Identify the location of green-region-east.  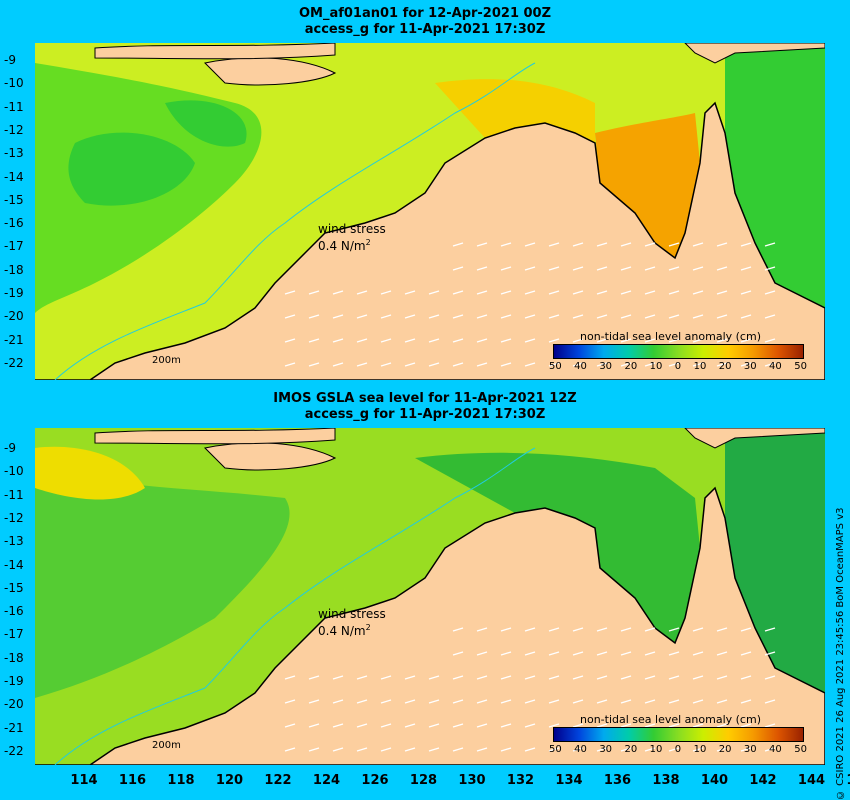
(775, 560).